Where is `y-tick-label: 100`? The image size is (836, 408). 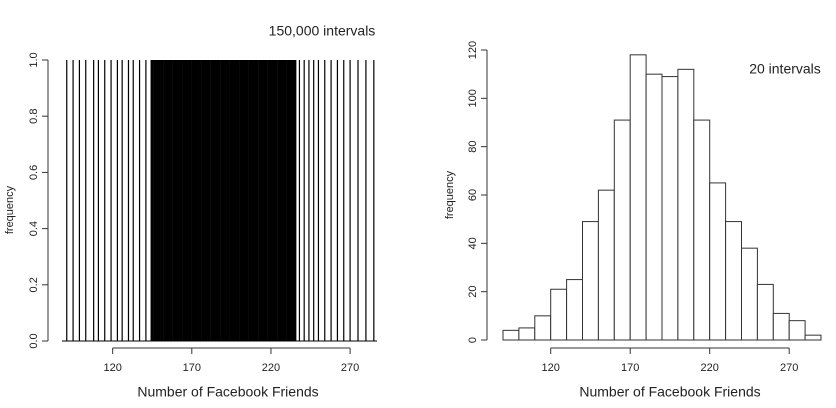 y-tick-label: 100 is located at coordinates (473, 98).